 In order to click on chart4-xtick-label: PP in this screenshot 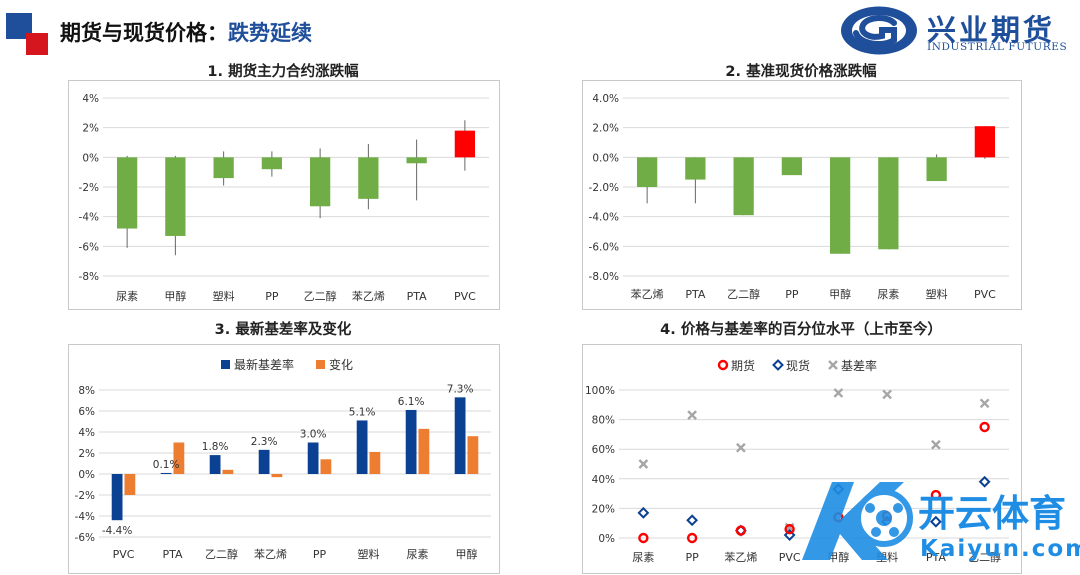, I will do `click(692, 557)`.